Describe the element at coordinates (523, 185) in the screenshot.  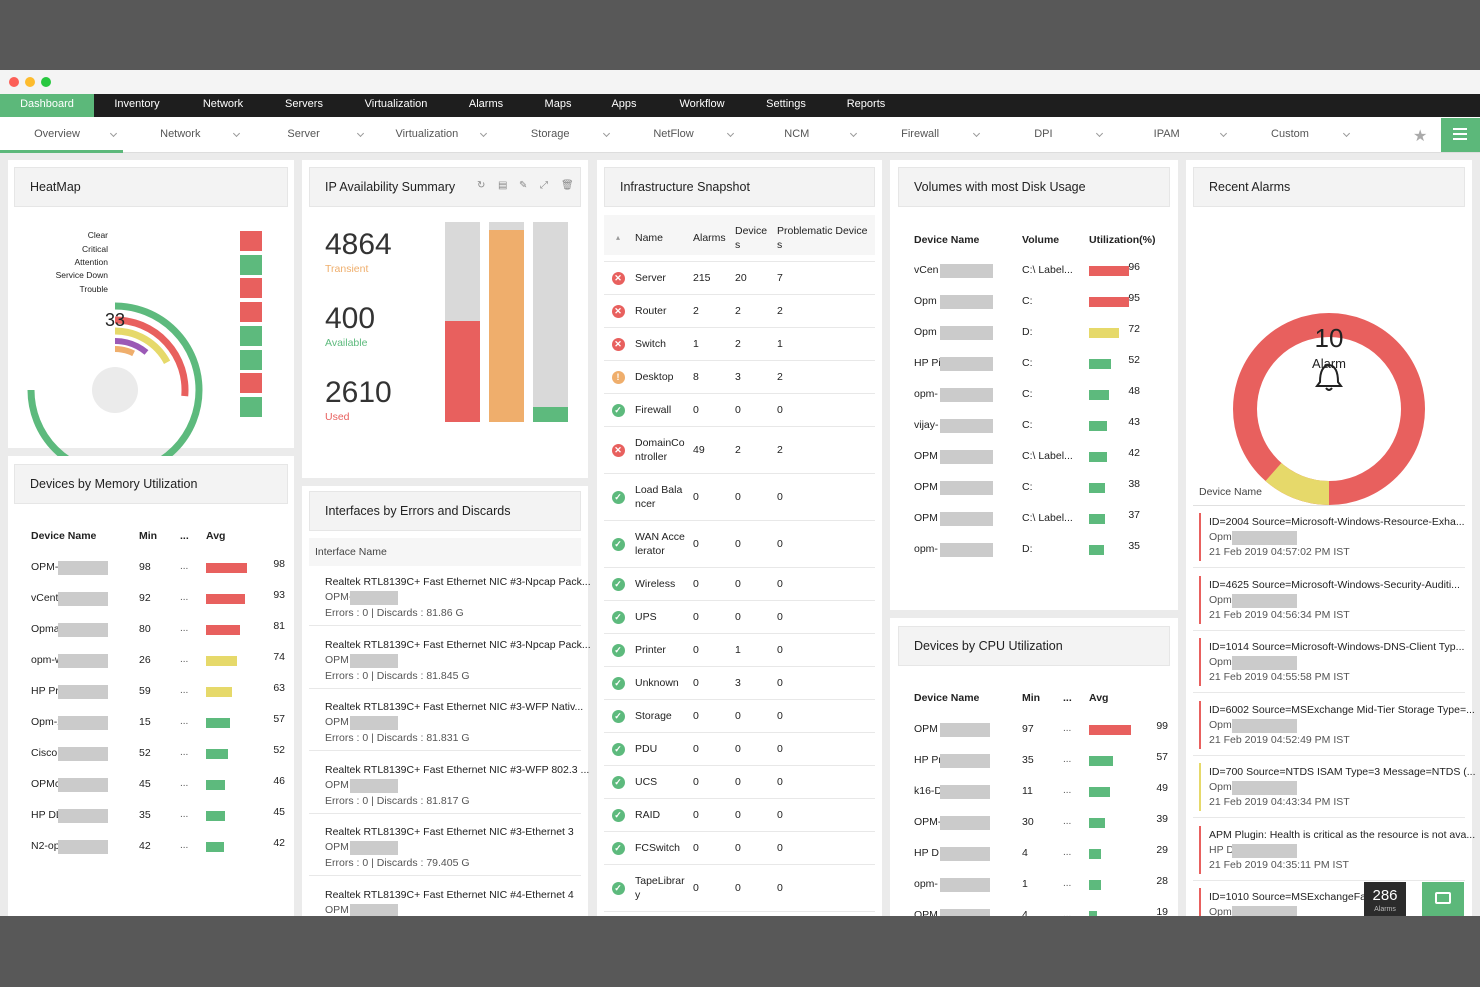
I see `panel-icon: ✎` at that location.